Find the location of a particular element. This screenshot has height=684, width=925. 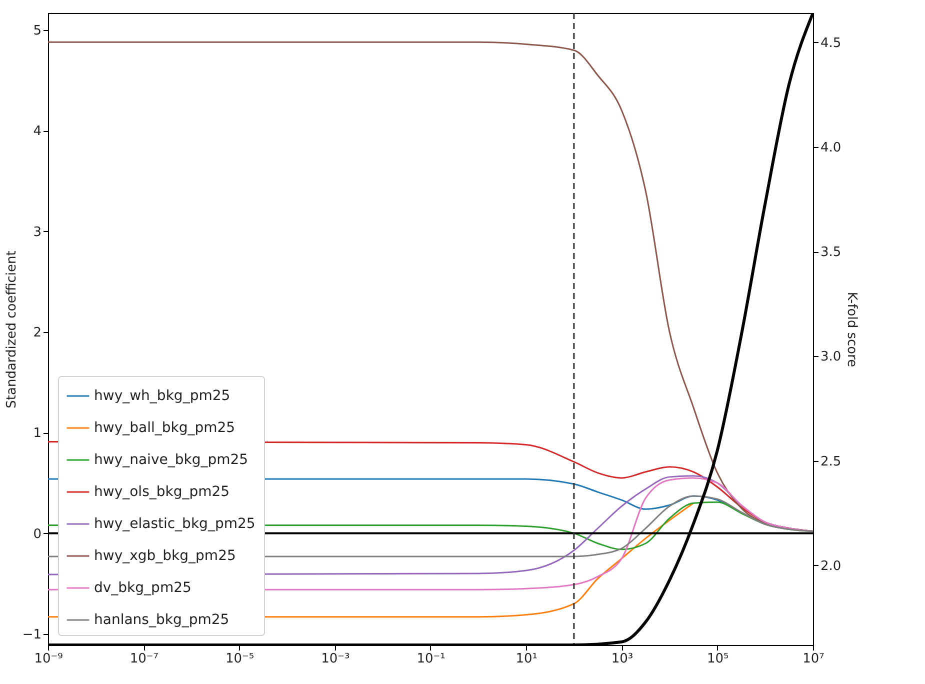

y-tick-label: 3 is located at coordinates (37, 232).